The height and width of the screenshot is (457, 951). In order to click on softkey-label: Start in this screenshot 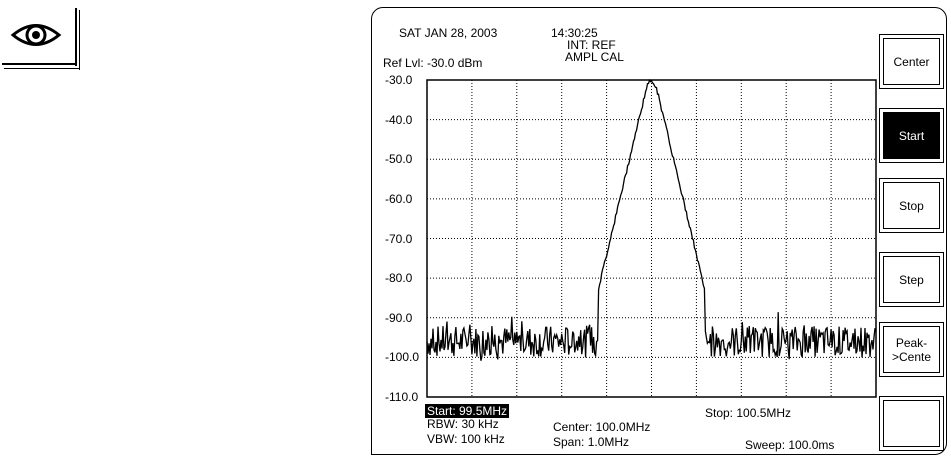, I will do `click(911, 135)`.